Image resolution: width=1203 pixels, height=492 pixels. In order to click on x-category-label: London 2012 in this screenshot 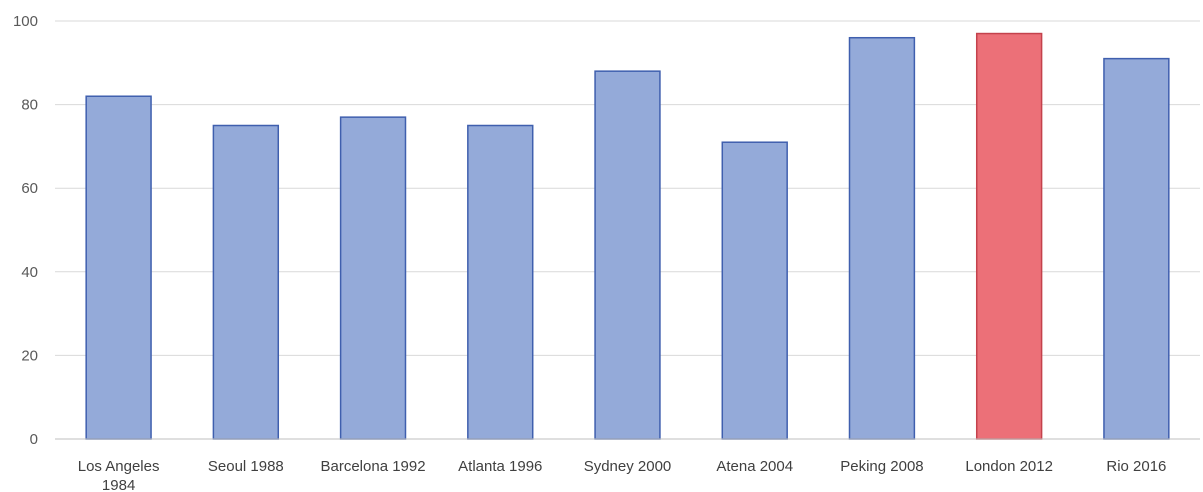, I will do `click(1009, 466)`.